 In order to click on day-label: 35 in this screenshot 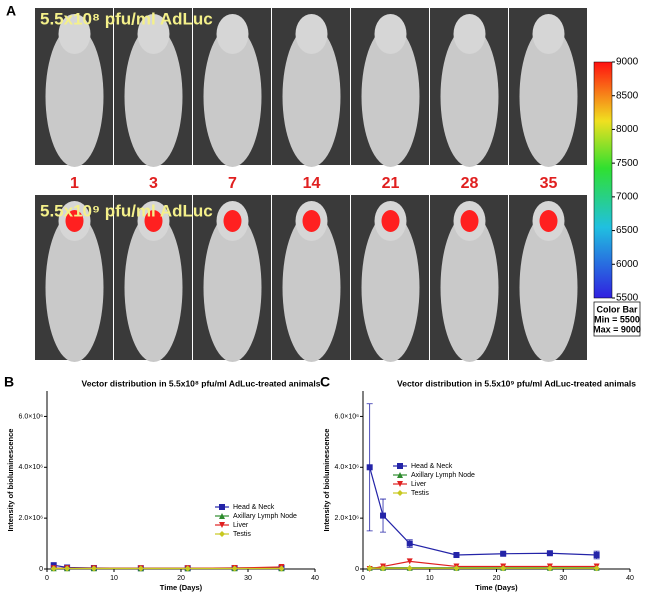, I will do `click(549, 183)`.